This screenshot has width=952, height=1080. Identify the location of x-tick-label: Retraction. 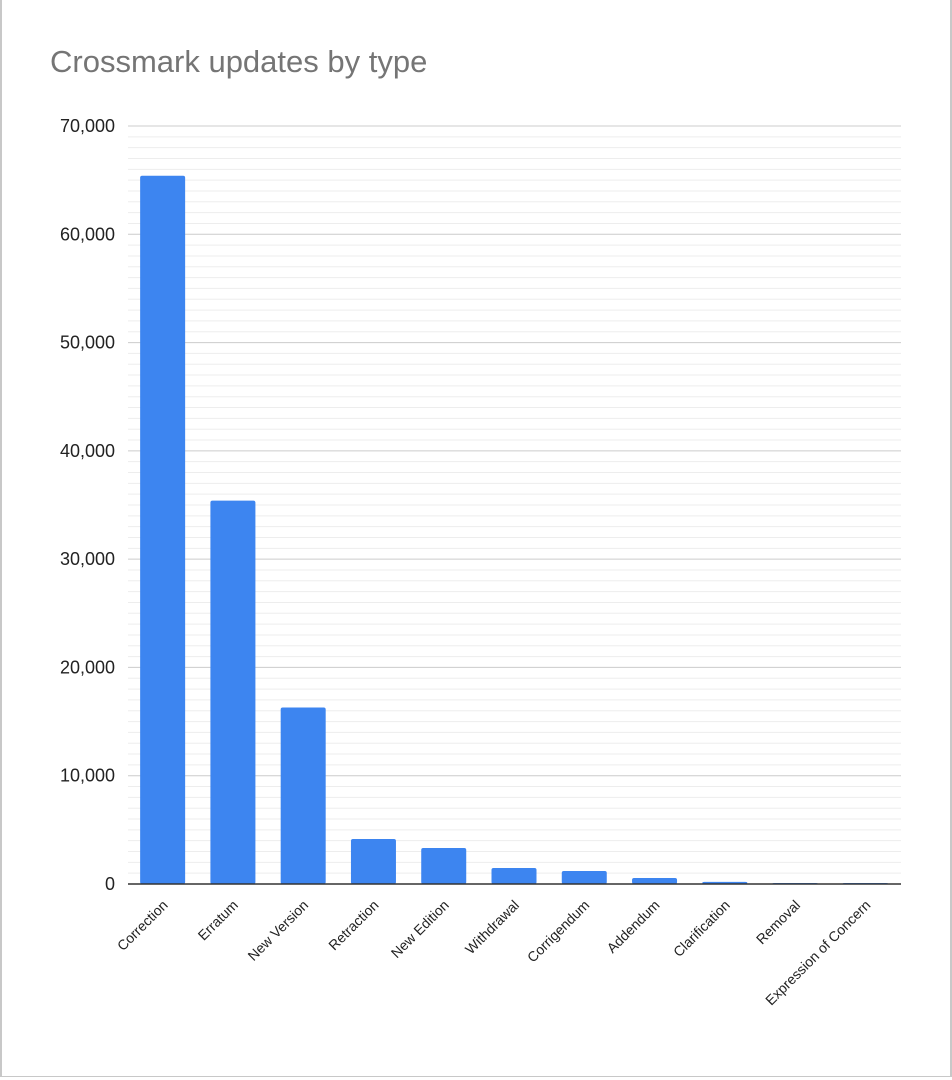
(353, 925).